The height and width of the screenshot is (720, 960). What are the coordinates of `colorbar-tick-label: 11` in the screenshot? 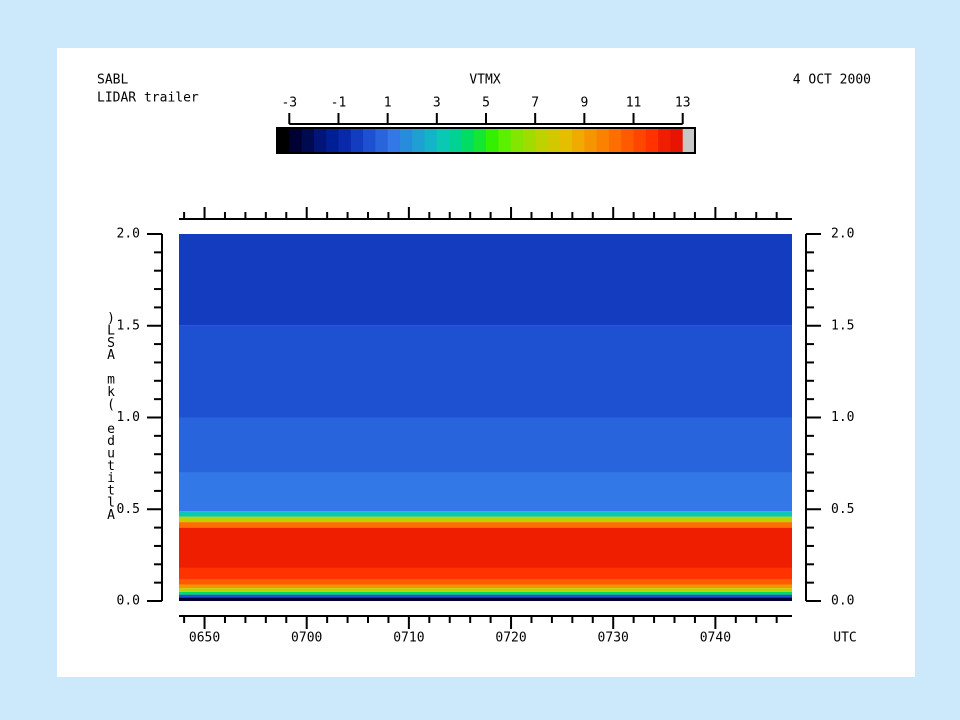 It's located at (634, 103).